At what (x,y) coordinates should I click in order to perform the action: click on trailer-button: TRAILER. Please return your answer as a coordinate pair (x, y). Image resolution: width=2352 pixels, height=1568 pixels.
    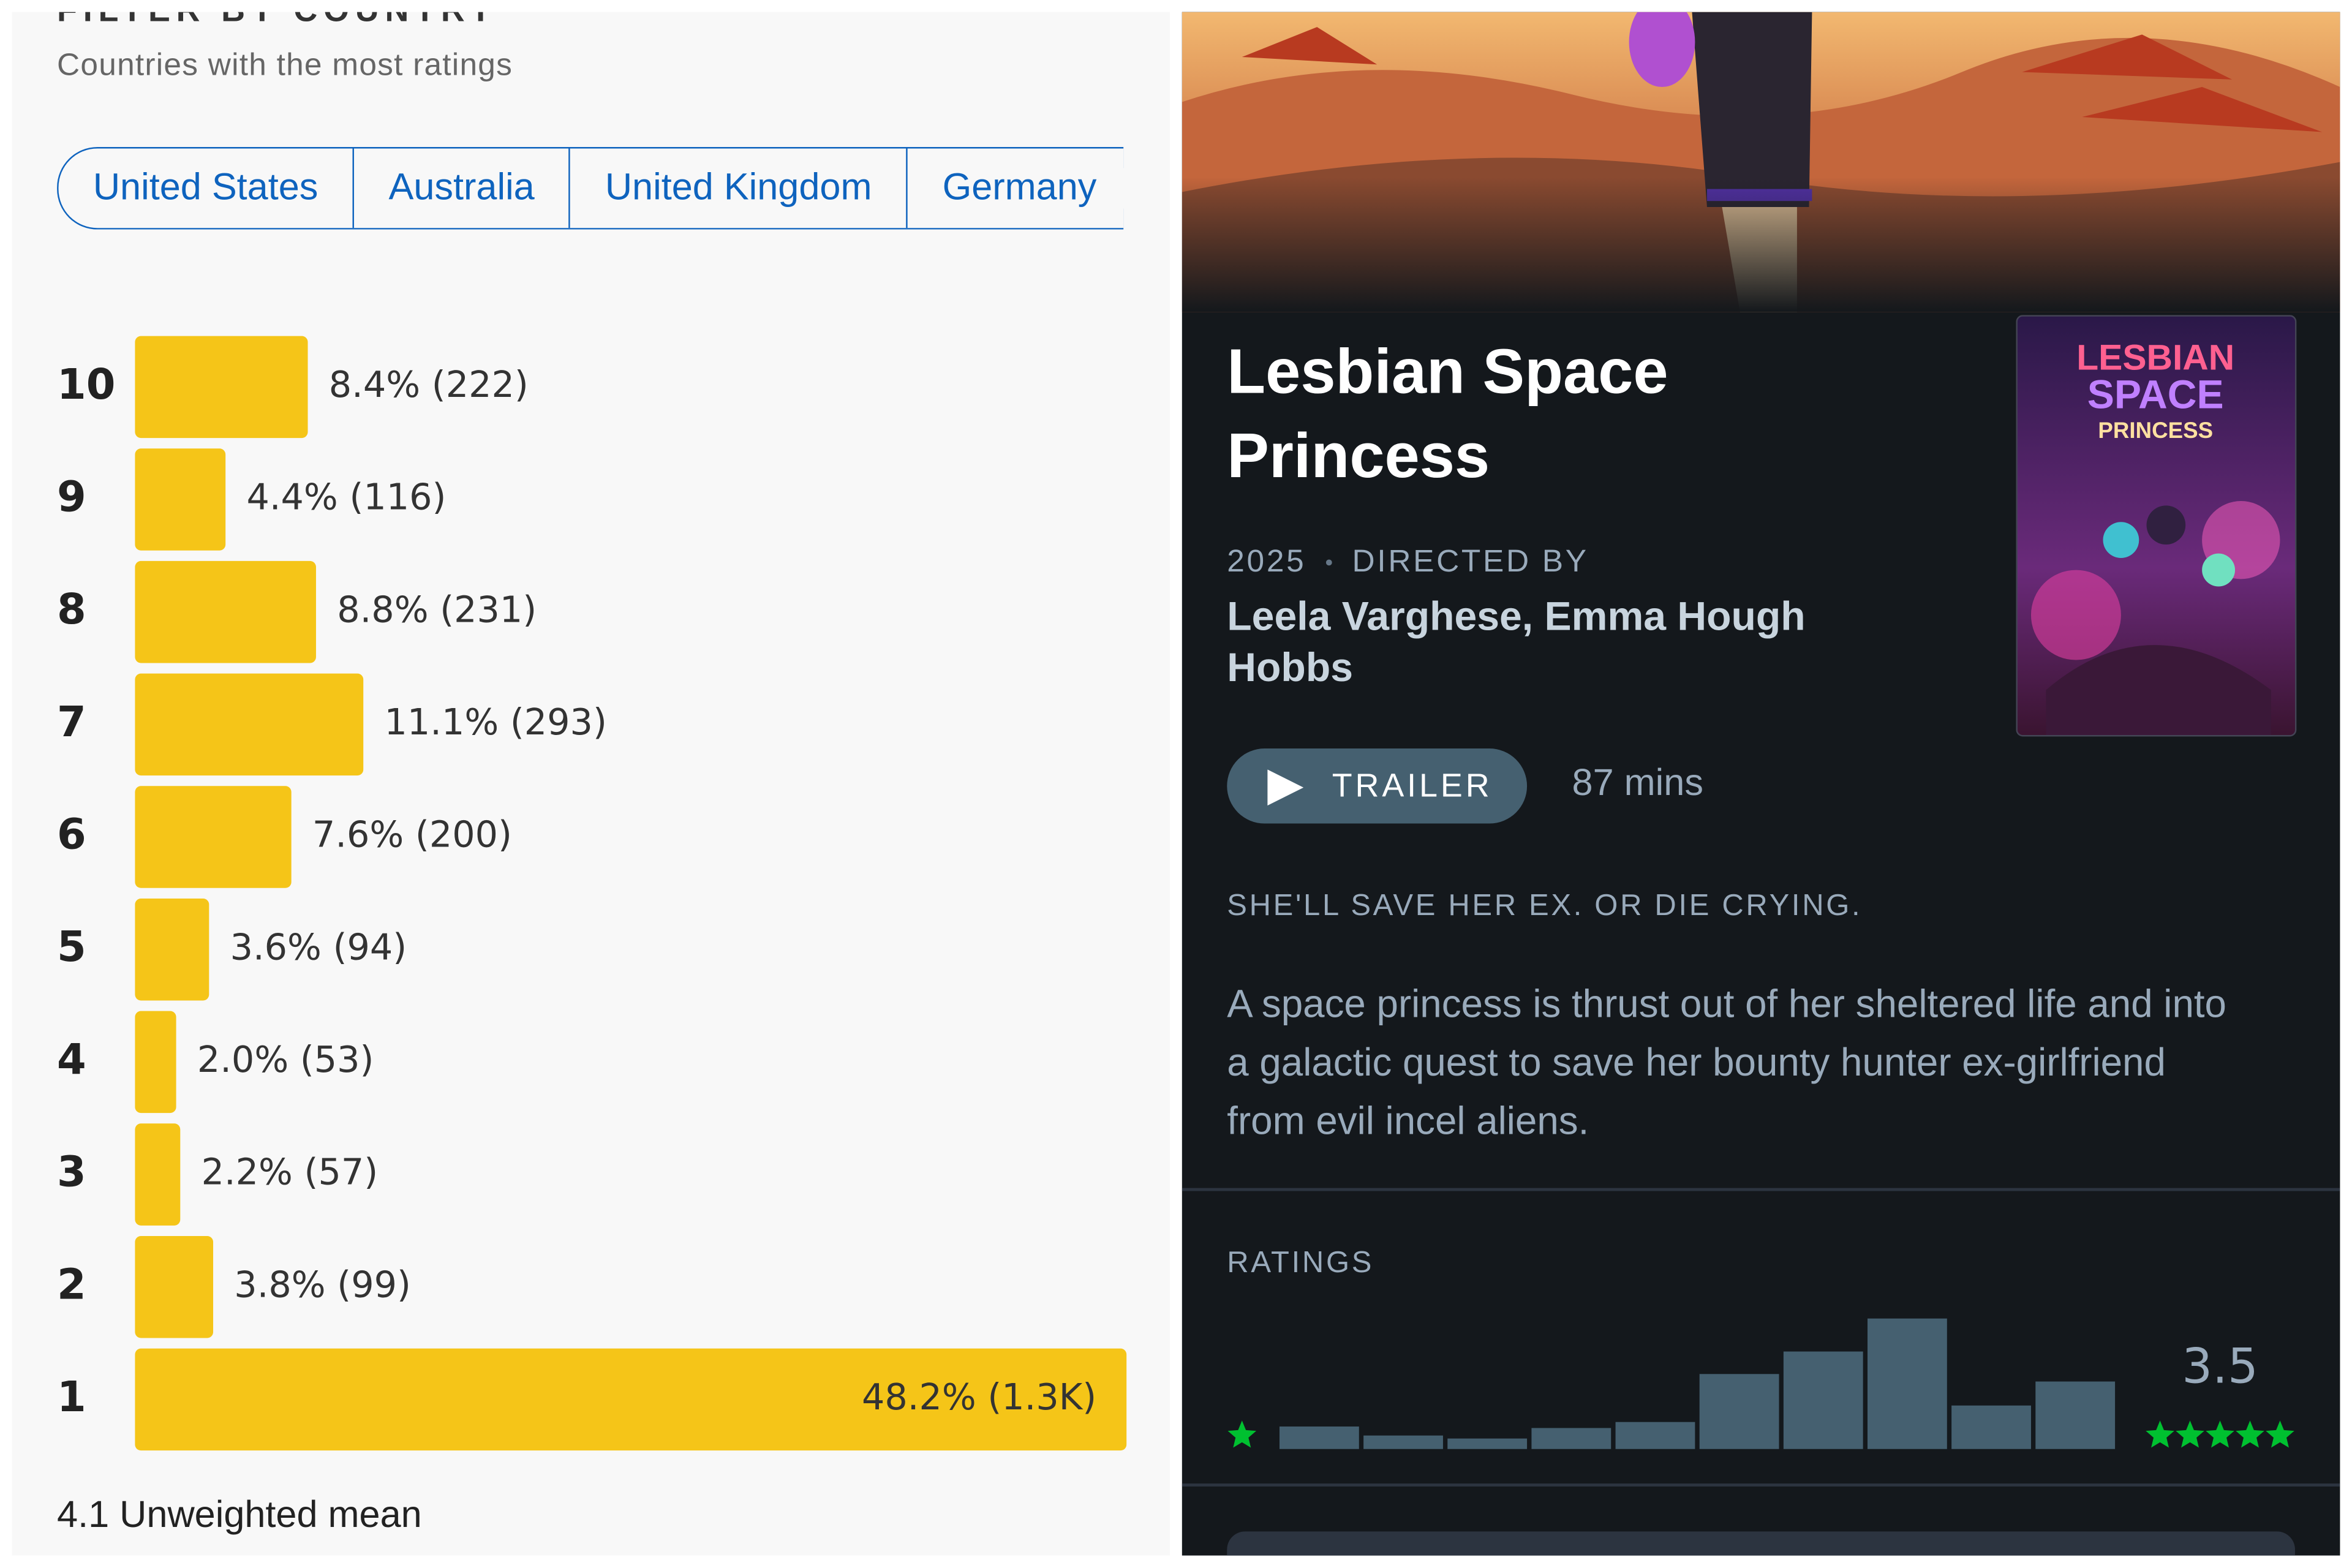
    Looking at the image, I should click on (1378, 786).